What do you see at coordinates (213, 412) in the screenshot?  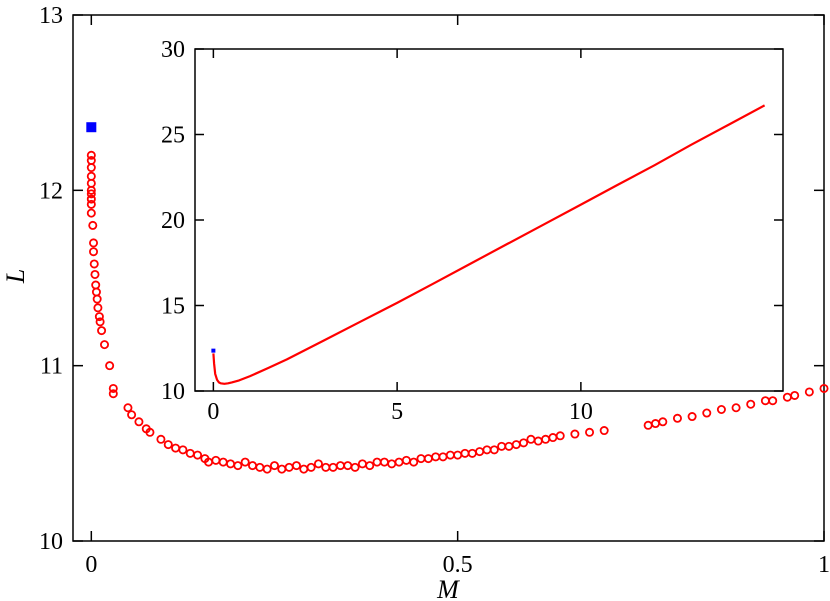 I see `inset-x-tick-label: 0` at bounding box center [213, 412].